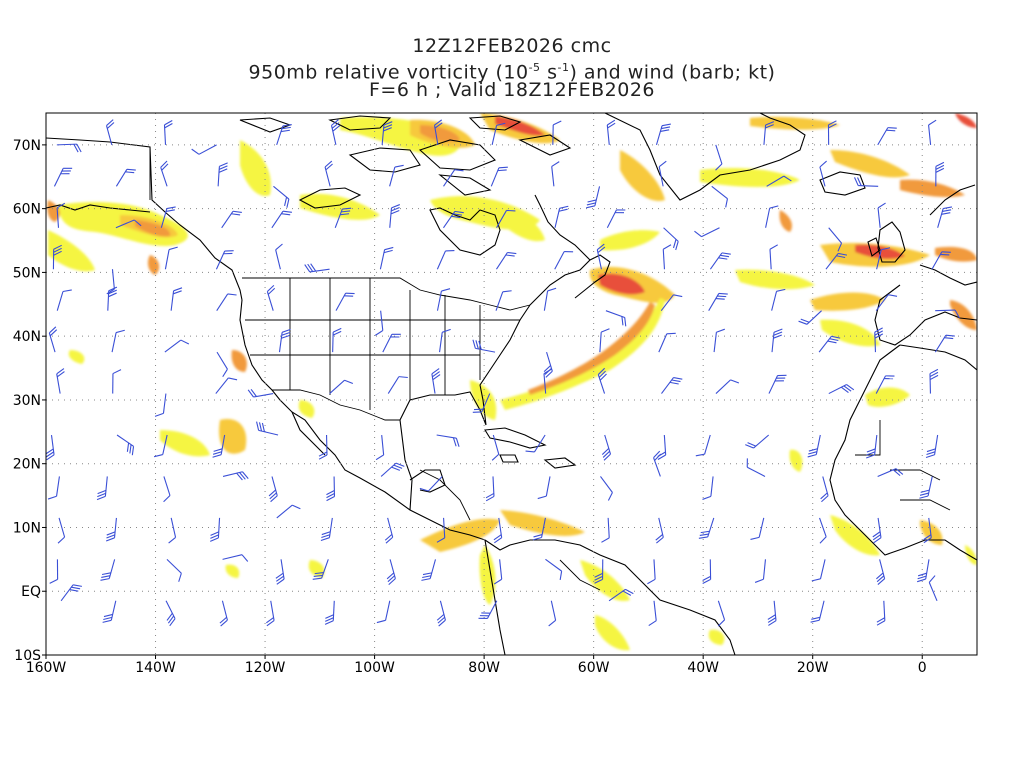  Describe the element at coordinates (155, 668) in the screenshot. I see `lon-label: 140W` at that location.